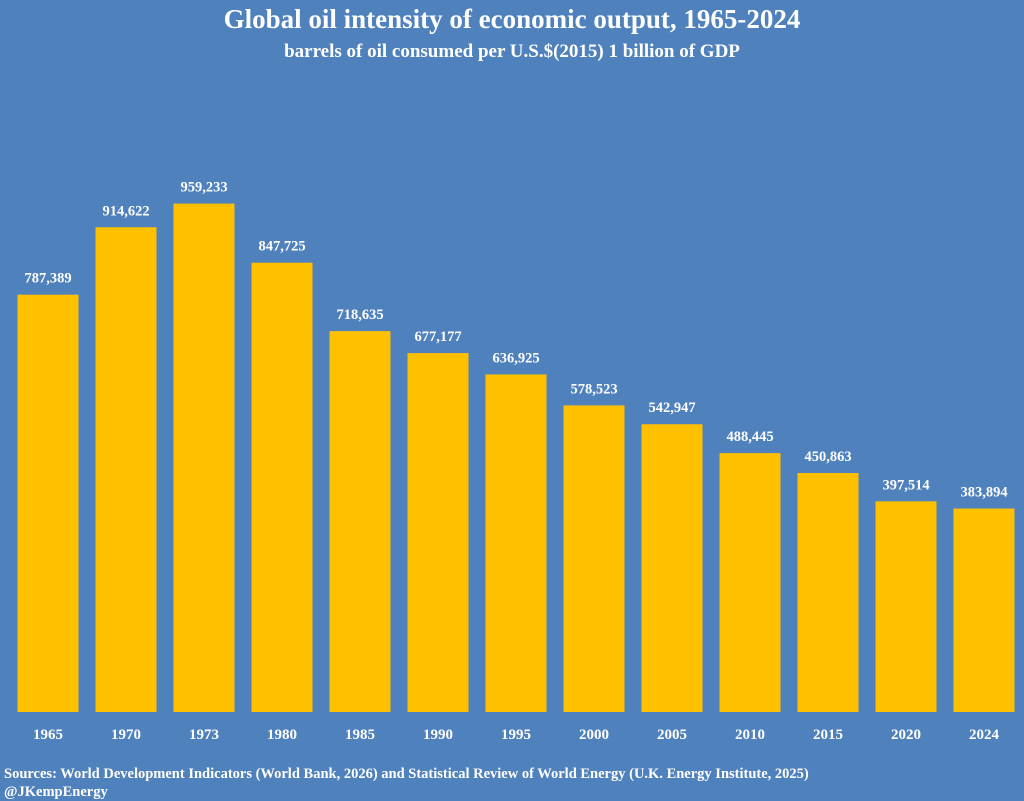  I want to click on data-label: 542,947, so click(671, 408).